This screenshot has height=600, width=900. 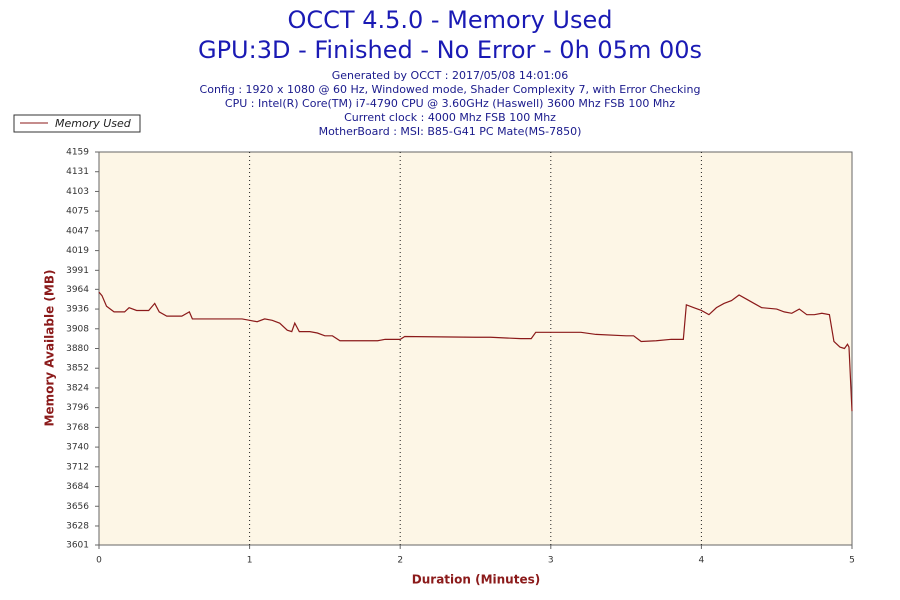 What do you see at coordinates (852, 561) in the screenshot?
I see `x-tick-label: 5` at bounding box center [852, 561].